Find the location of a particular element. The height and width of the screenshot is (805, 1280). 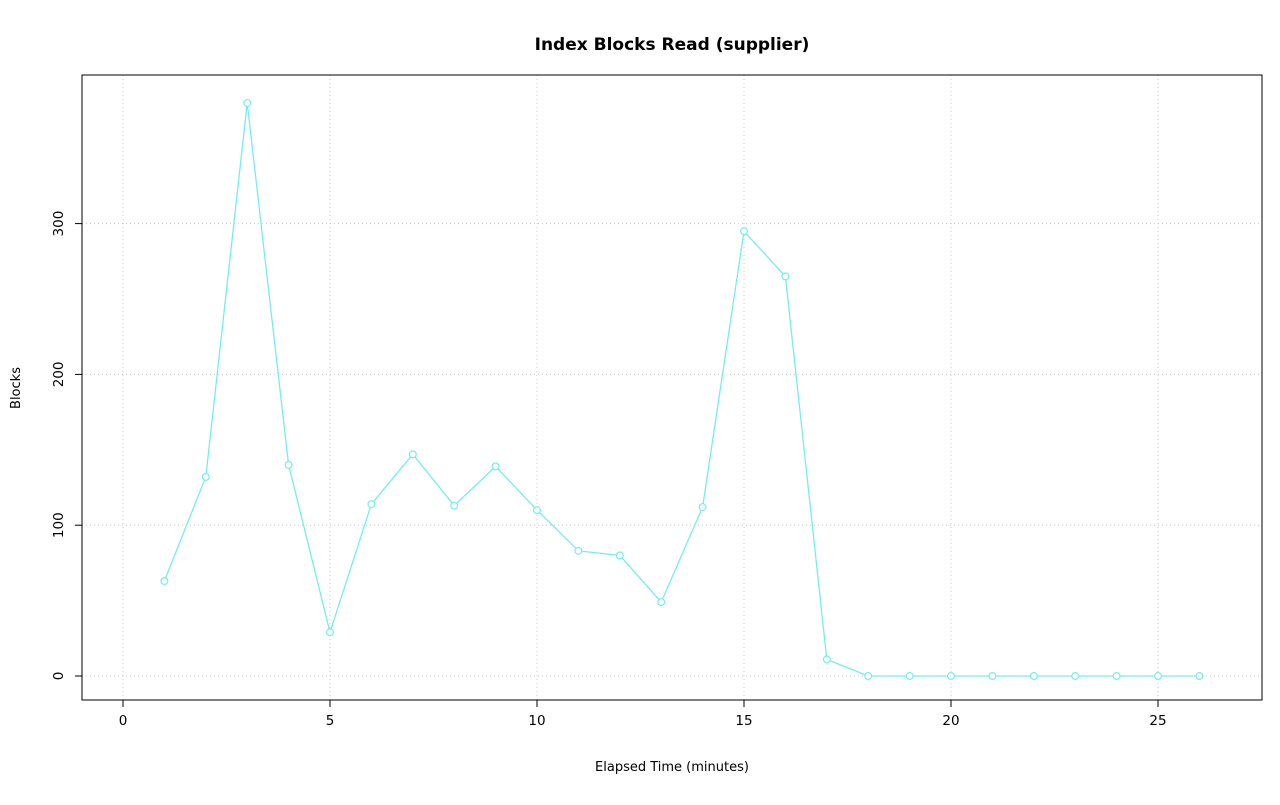

x-tick-label: 10 is located at coordinates (536, 721).